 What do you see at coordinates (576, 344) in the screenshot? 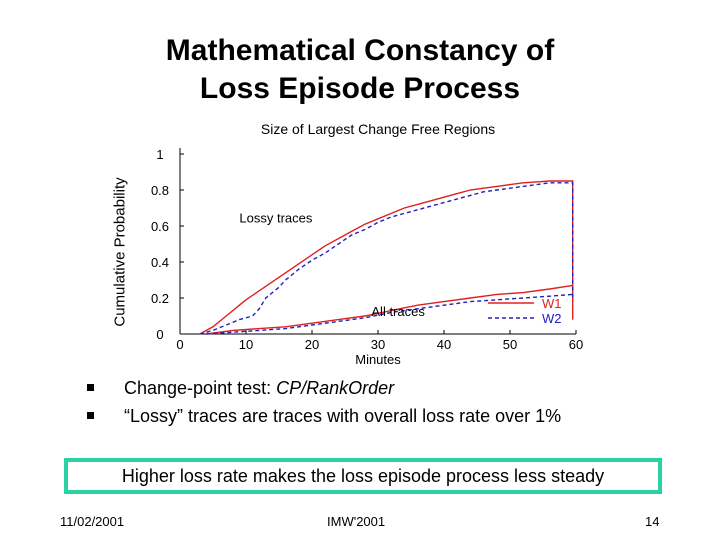
I see `x-tick-label-6: 60` at bounding box center [576, 344].